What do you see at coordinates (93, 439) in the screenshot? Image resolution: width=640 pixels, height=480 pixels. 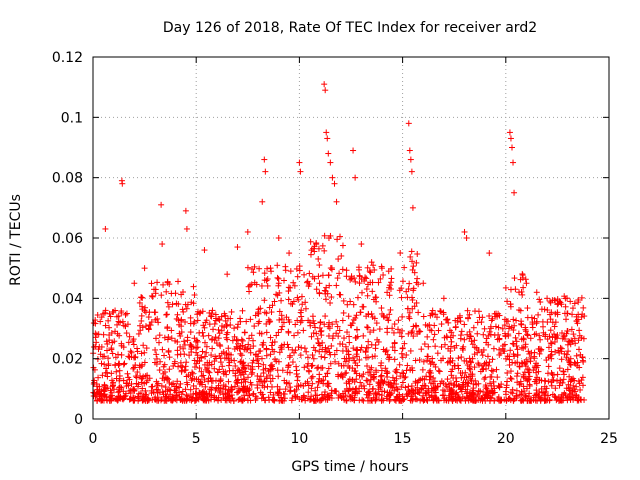 I see `x-tick-label: 0` at bounding box center [93, 439].